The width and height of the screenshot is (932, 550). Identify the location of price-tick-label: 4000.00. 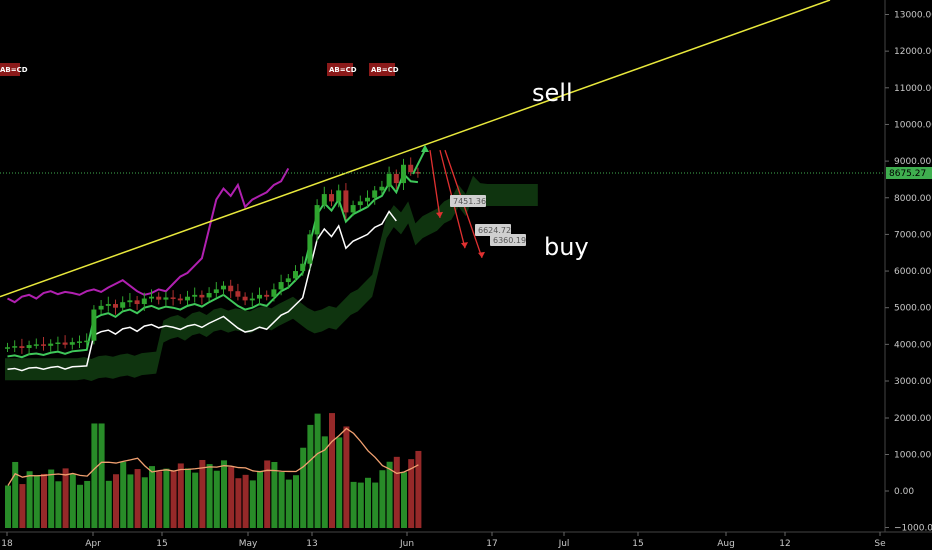
(912, 345).